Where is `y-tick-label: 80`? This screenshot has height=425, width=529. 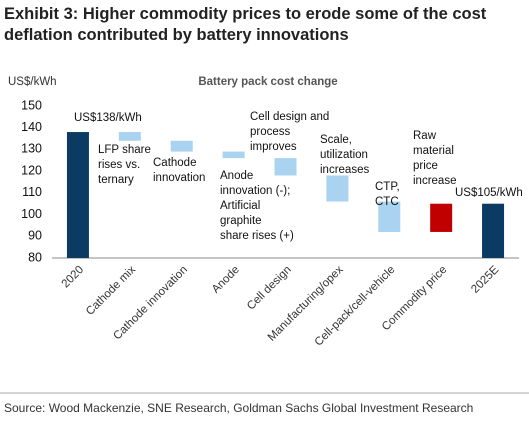
y-tick-label: 80 is located at coordinates (35, 257).